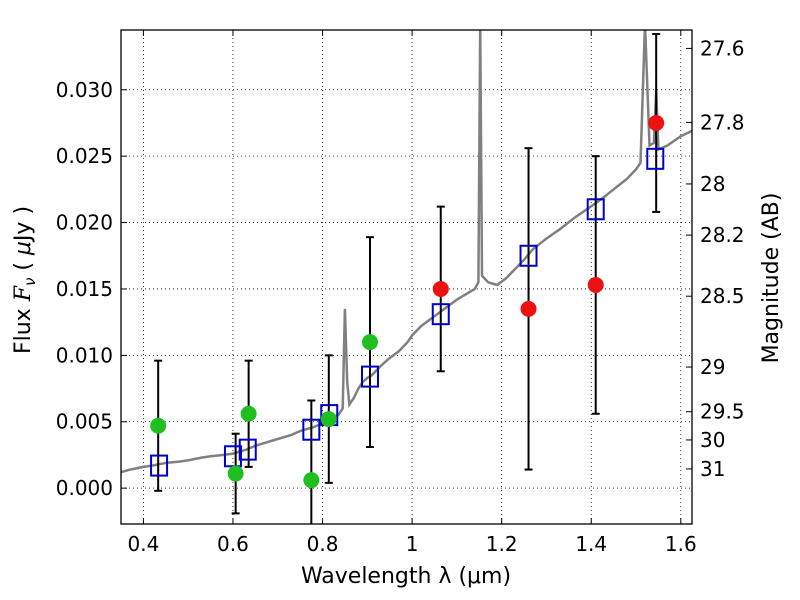 The width and height of the screenshot is (800, 600). Describe the element at coordinates (712, 469) in the screenshot. I see `y2-tick-label: 31` at that location.